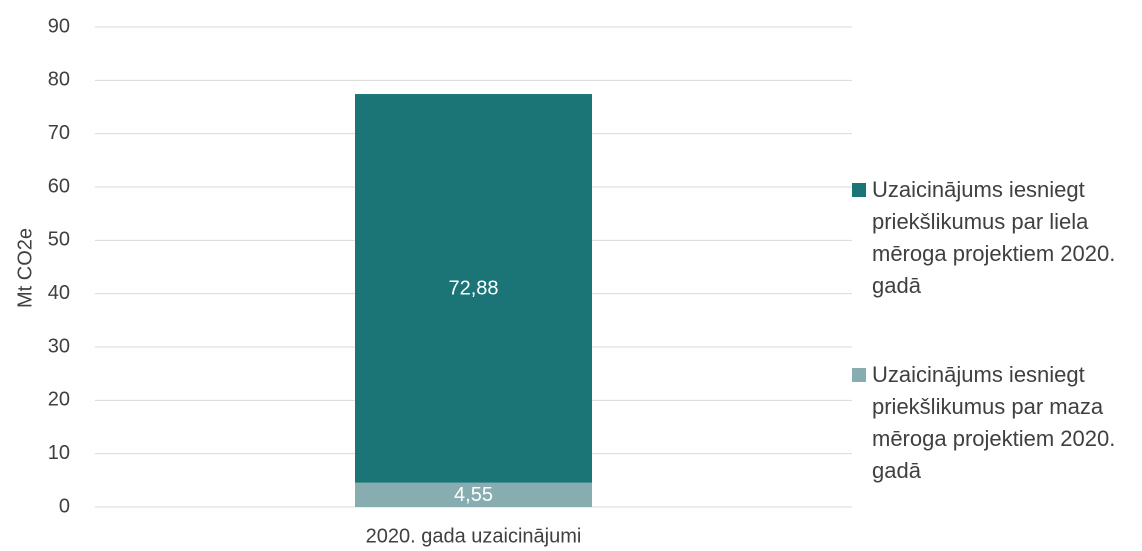 The width and height of the screenshot is (1142, 551). Describe the element at coordinates (59, 293) in the screenshot. I see `y-tick-label: 40` at that location.